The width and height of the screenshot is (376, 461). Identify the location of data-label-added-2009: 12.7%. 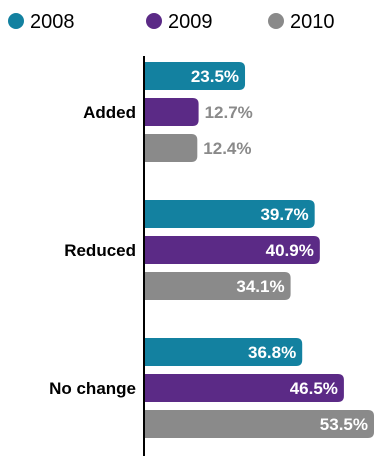
(229, 112).